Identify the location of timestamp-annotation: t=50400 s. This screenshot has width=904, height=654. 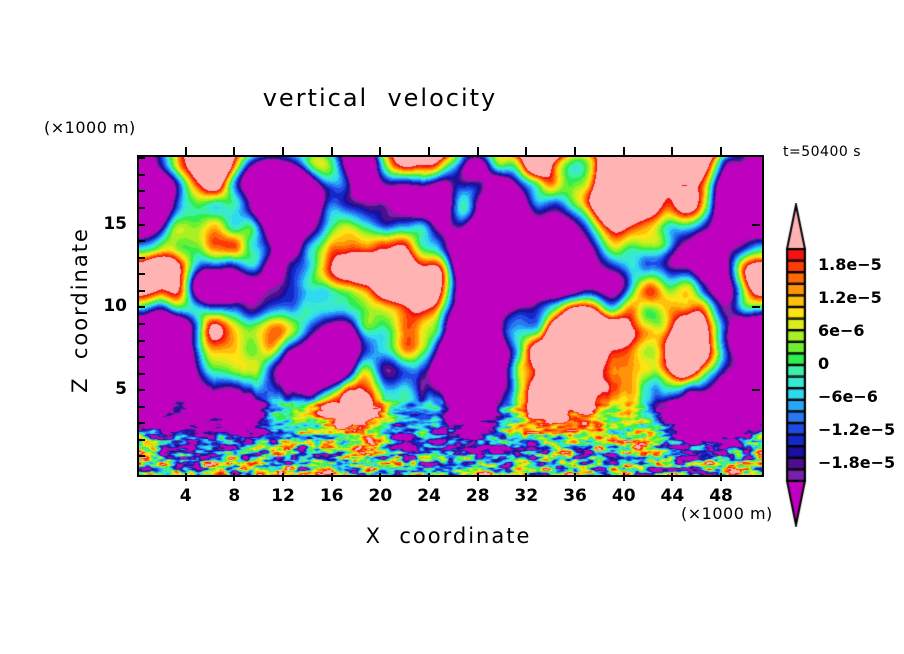
(822, 152).